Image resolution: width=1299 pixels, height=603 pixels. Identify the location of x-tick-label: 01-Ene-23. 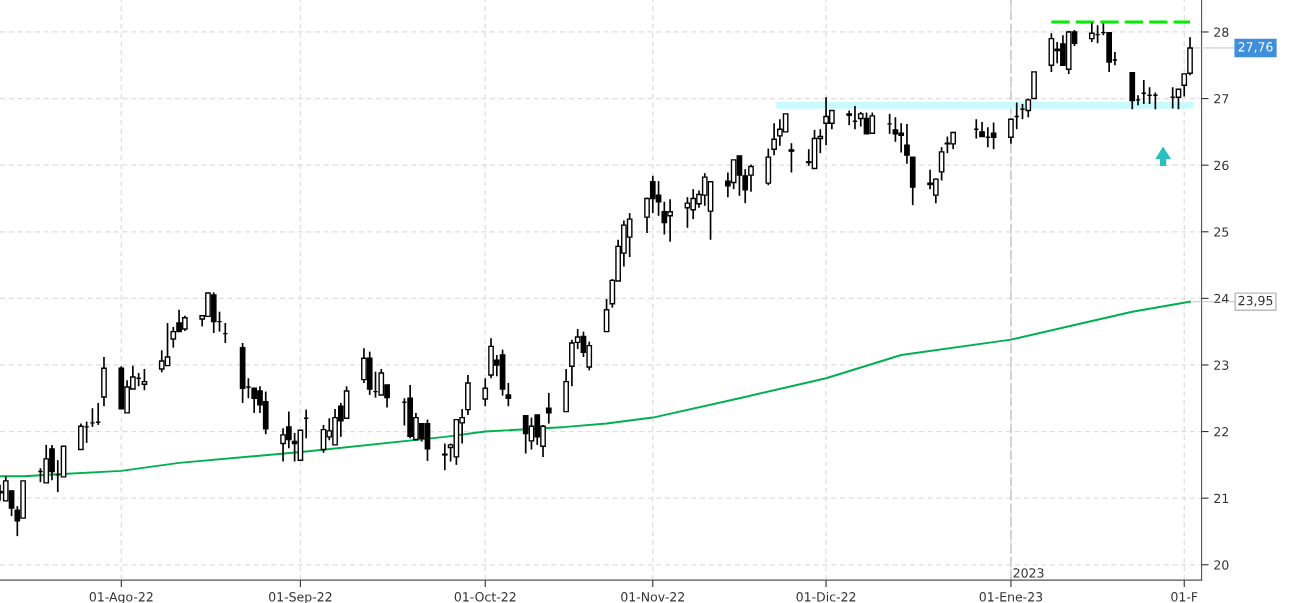
(1011, 597).